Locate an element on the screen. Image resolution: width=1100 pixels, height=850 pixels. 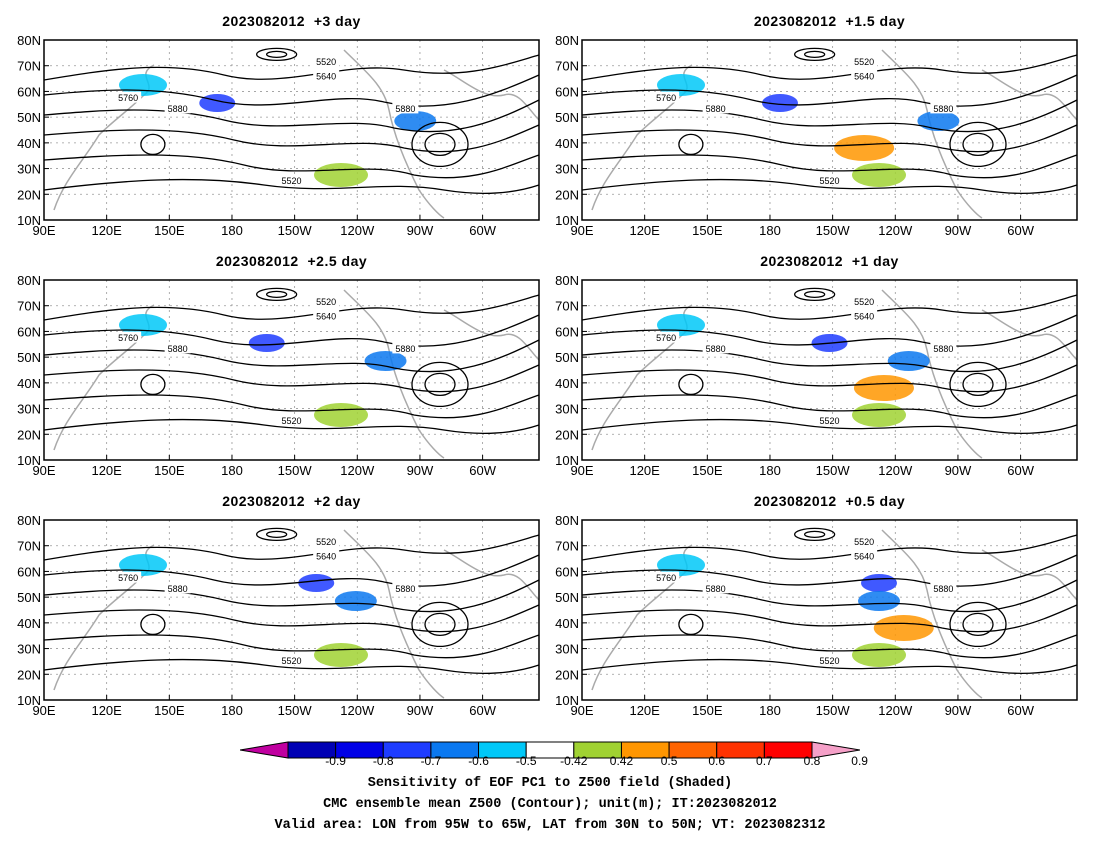
colorbar-tick-label: 0.7 is located at coordinates (764, 761).